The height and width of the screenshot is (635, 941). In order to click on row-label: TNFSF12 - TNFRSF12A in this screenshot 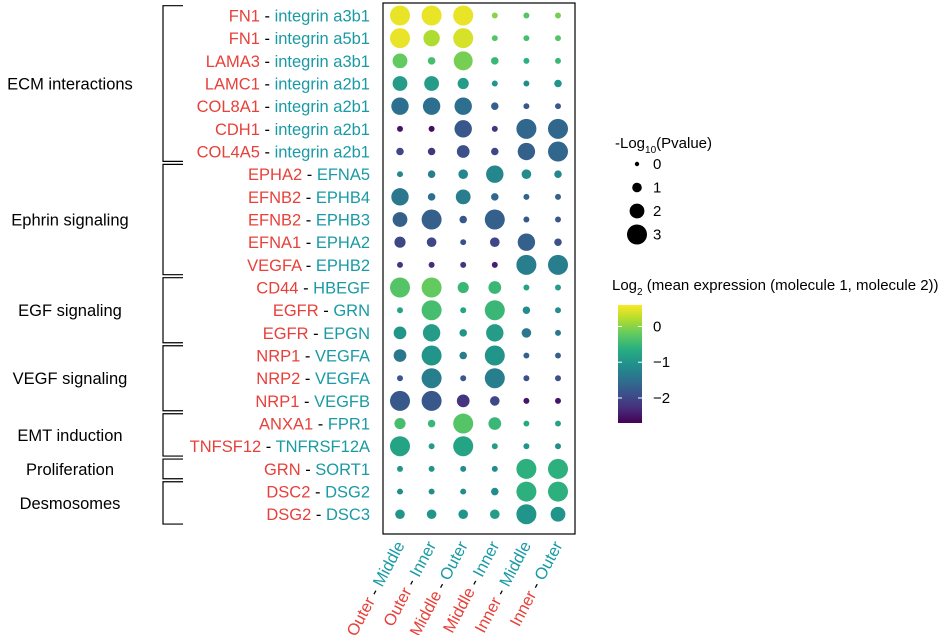, I will do `click(280, 447)`.